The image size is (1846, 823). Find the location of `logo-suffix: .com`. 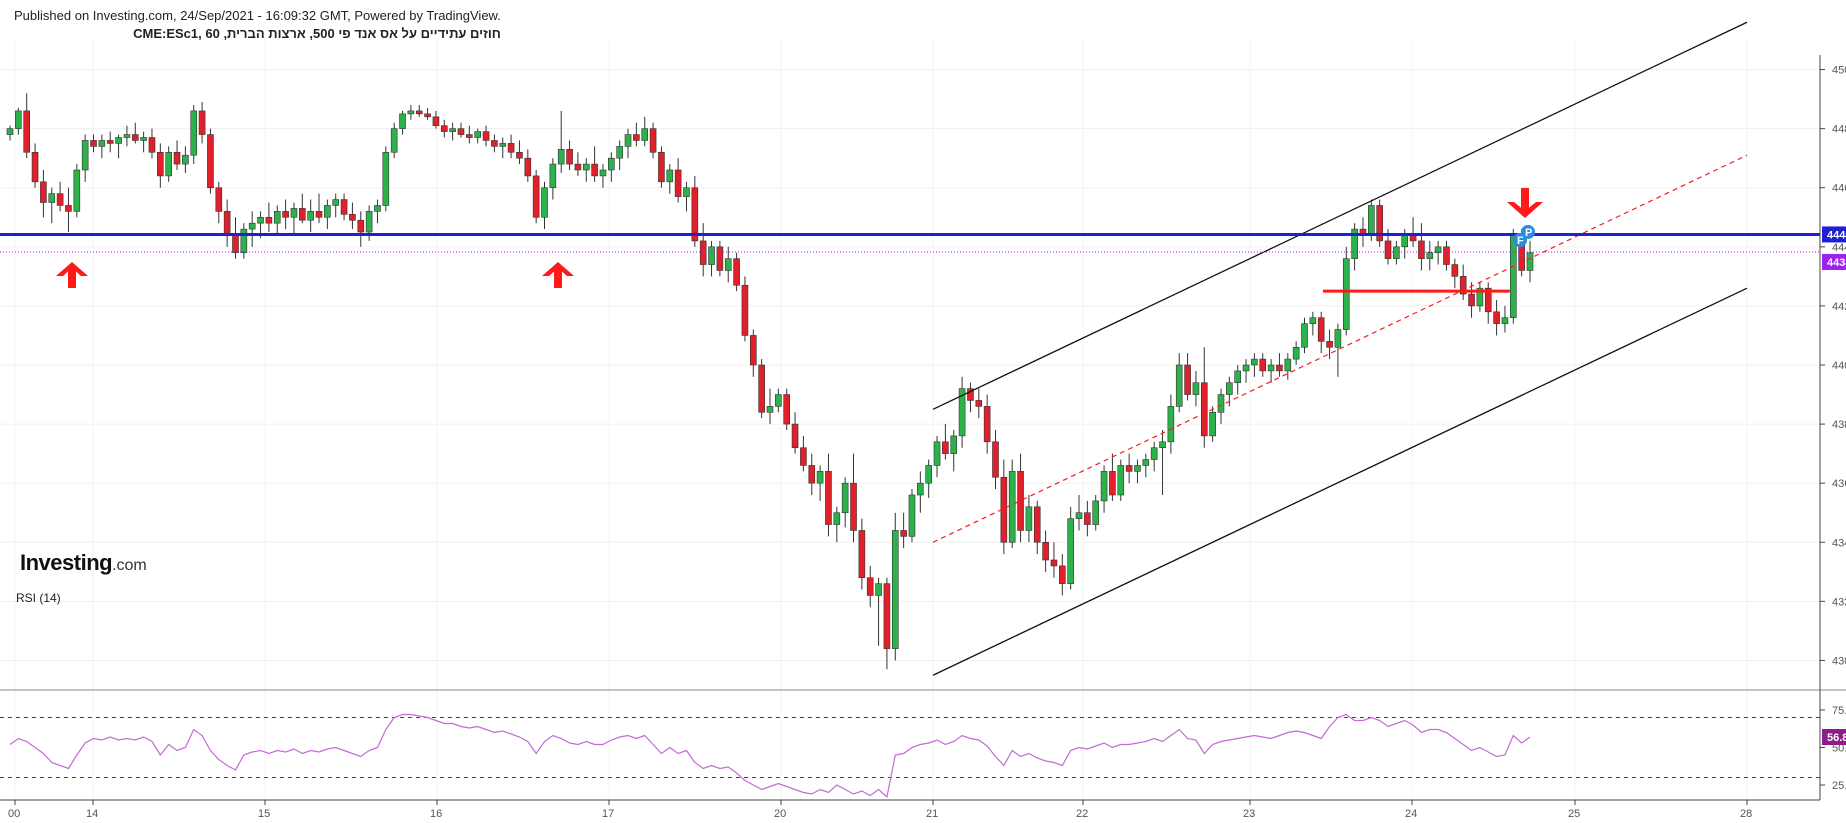

logo-suffix: .com is located at coordinates (129, 565).